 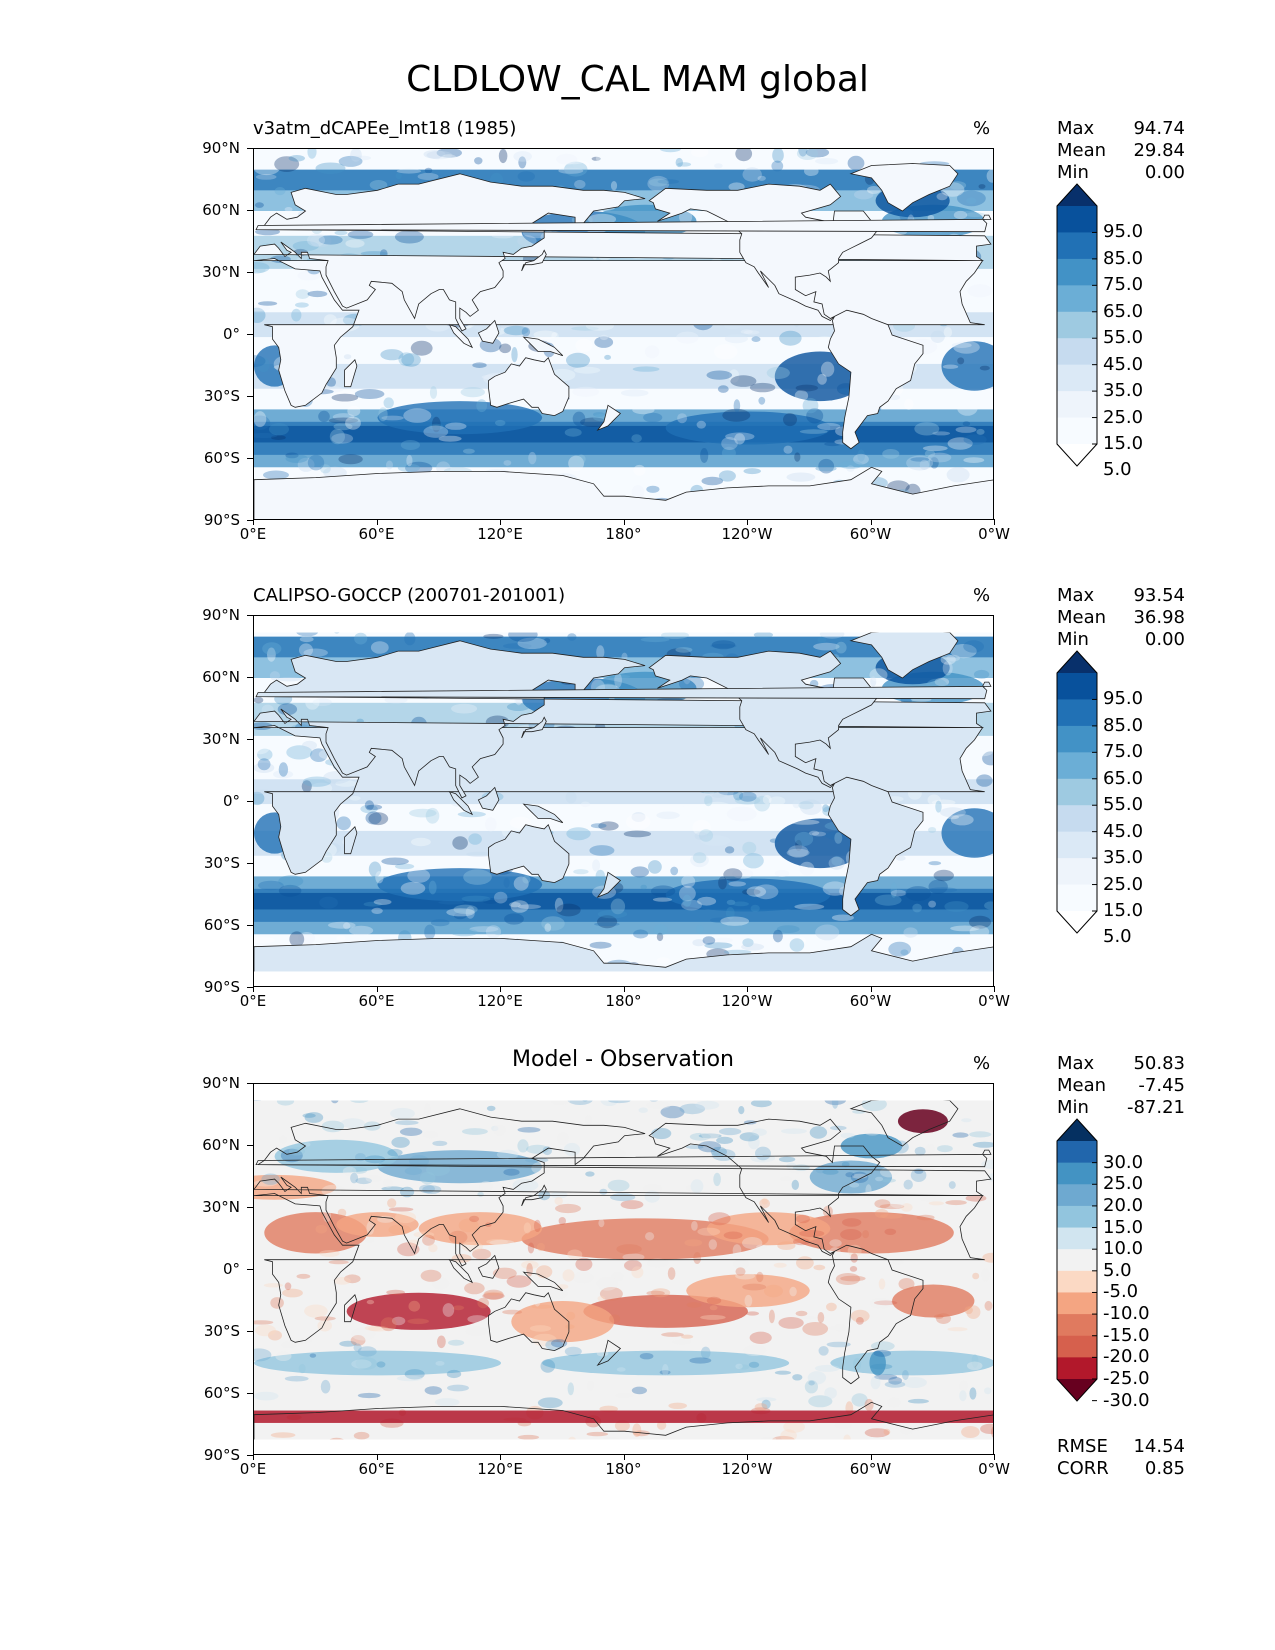 I want to click on stat-max-label: Max, so click(x=1076, y=128).